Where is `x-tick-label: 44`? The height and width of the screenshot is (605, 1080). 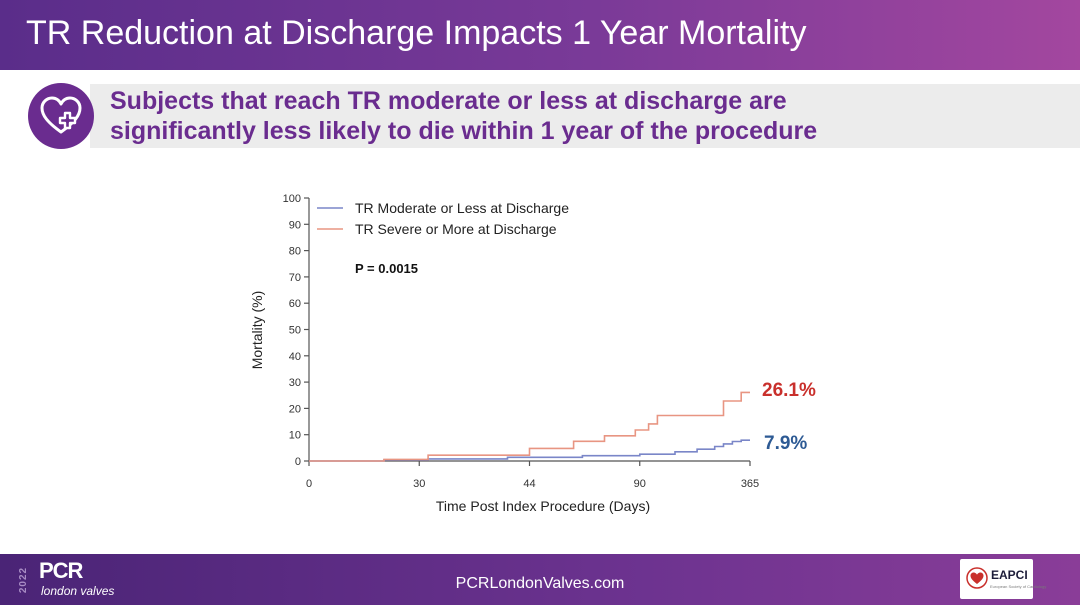 x-tick-label: 44 is located at coordinates (529, 484).